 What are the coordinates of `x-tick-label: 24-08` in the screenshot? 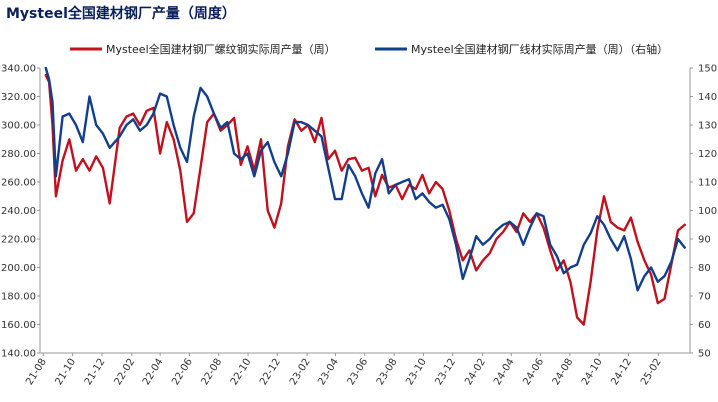 It's located at (563, 372).